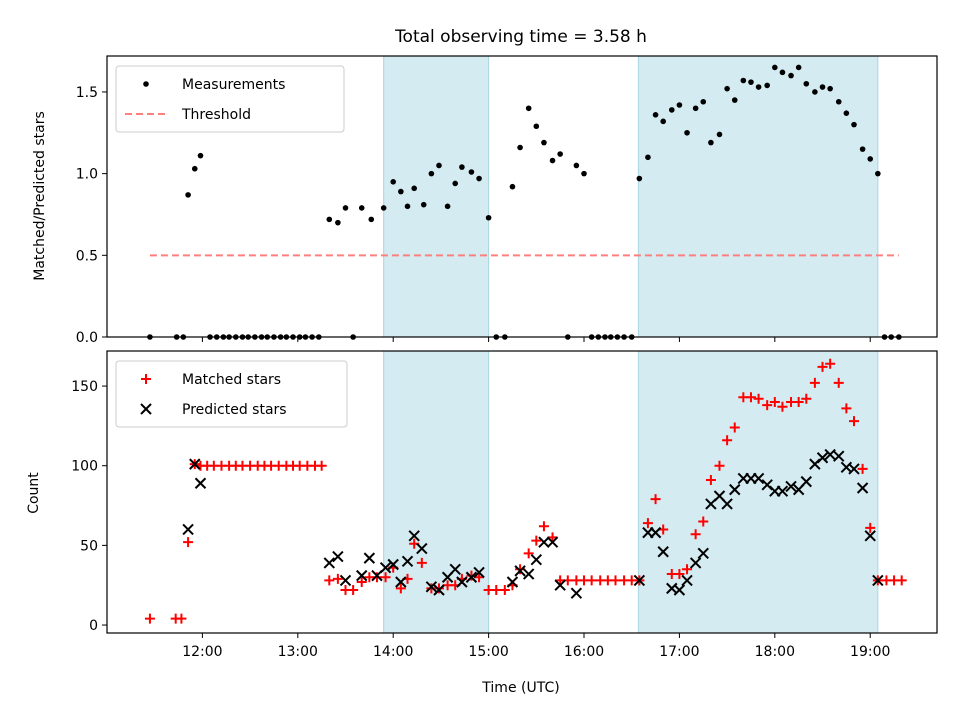  Describe the element at coordinates (488, 652) in the screenshot. I see `x-tick-label: 15:00` at that location.